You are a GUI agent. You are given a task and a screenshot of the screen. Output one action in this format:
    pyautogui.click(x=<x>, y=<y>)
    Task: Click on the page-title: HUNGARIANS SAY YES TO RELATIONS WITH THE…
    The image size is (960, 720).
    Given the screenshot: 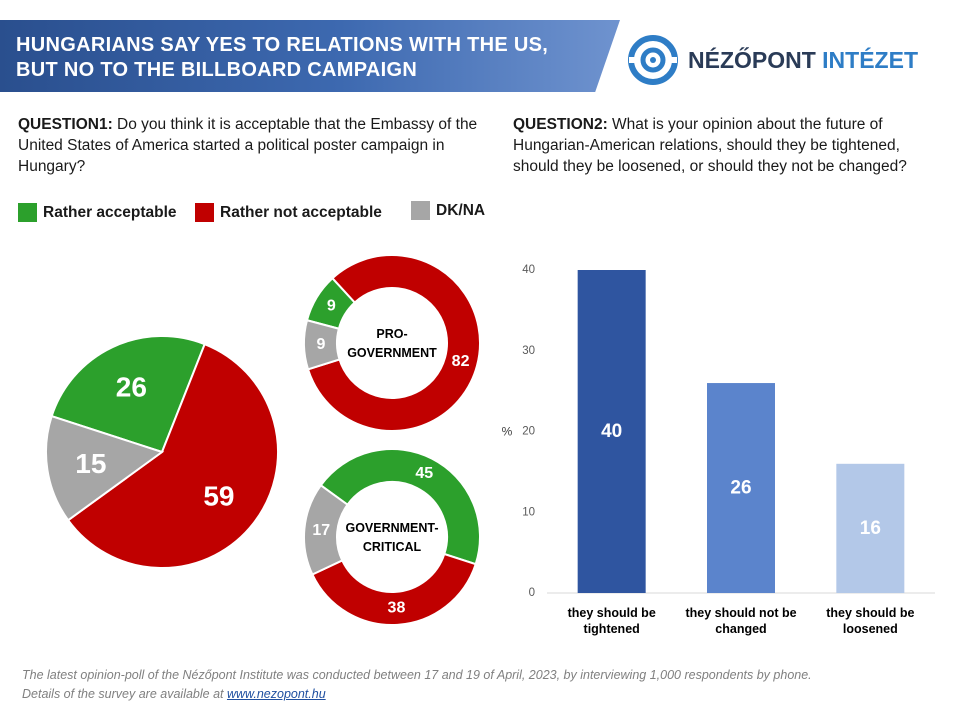 What is the action you would take?
    pyautogui.click(x=296, y=58)
    